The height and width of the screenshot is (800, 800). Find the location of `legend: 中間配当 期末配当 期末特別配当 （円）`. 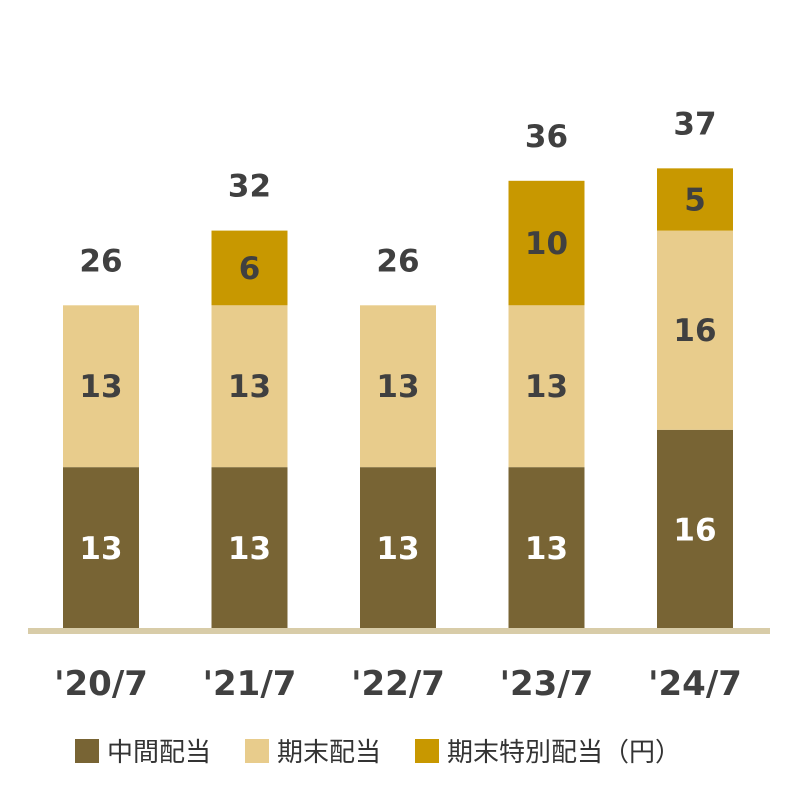

legend: 中間配当 期末配当 期末特別配当 （円） is located at coordinates (378, 750).